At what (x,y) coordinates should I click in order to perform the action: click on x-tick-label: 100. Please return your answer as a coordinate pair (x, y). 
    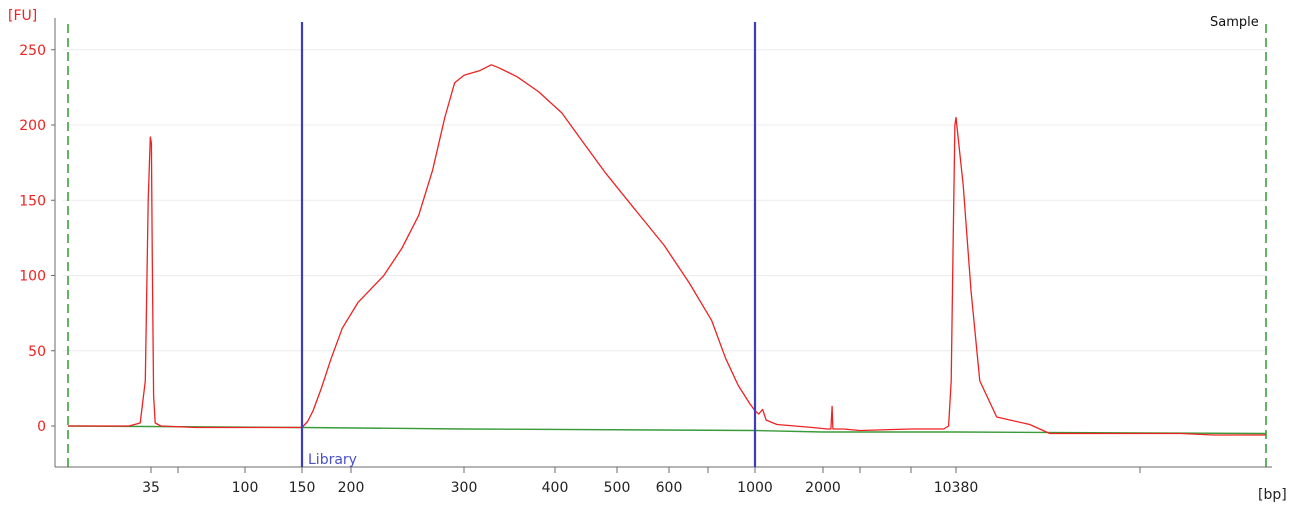
    Looking at the image, I should click on (245, 488).